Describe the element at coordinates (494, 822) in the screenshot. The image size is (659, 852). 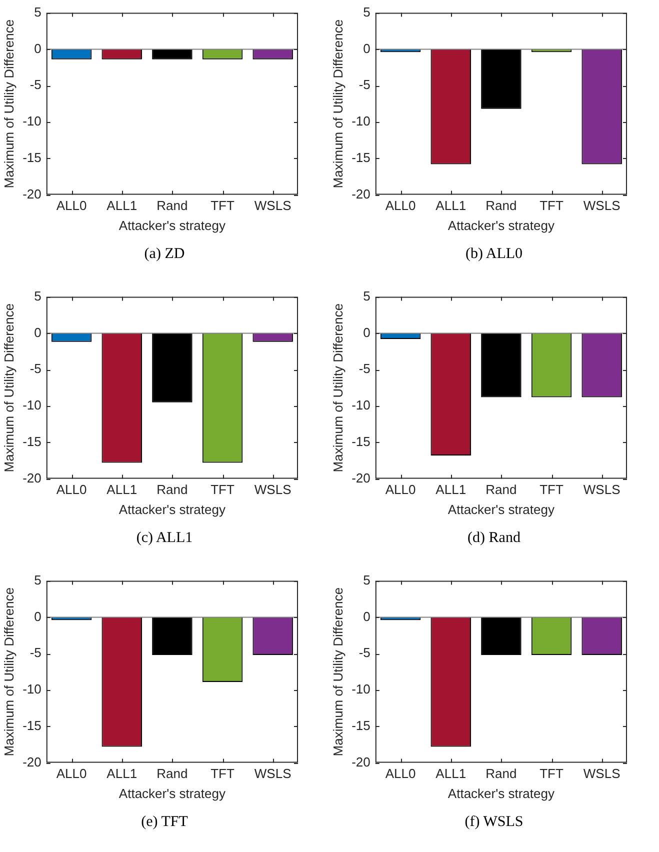
I see `text: (f) WSLS` at that location.